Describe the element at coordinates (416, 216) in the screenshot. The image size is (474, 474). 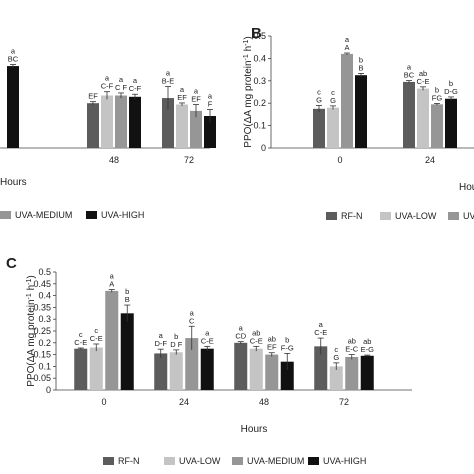
I see `legend-b-label-1: UVA-LOW` at that location.